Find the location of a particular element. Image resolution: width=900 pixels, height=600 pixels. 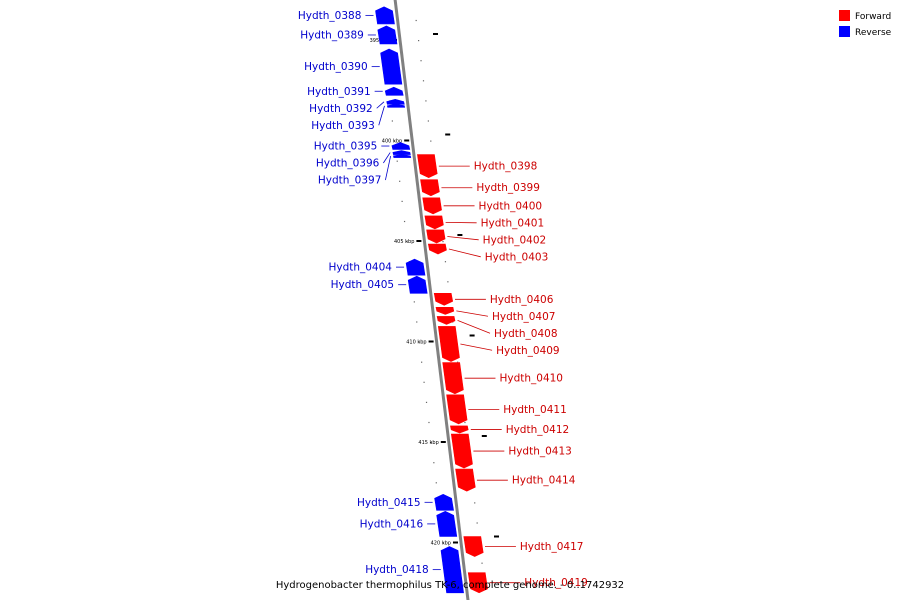

gene-label-hydth-0402: Hydth_0402 is located at coordinates (515, 240).